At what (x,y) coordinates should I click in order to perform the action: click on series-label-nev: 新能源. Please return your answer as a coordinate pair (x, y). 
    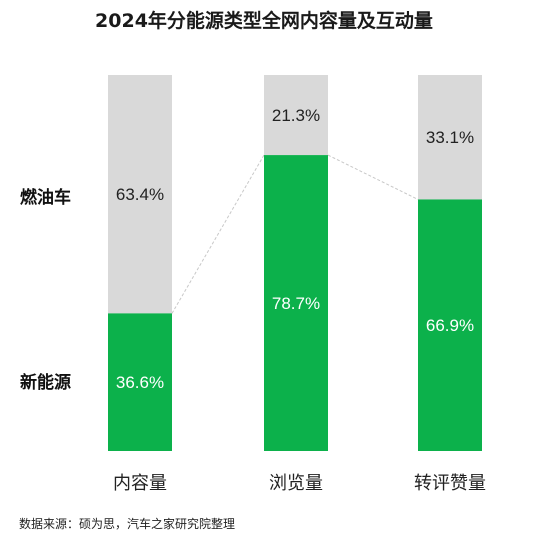
    Looking at the image, I should click on (45, 382).